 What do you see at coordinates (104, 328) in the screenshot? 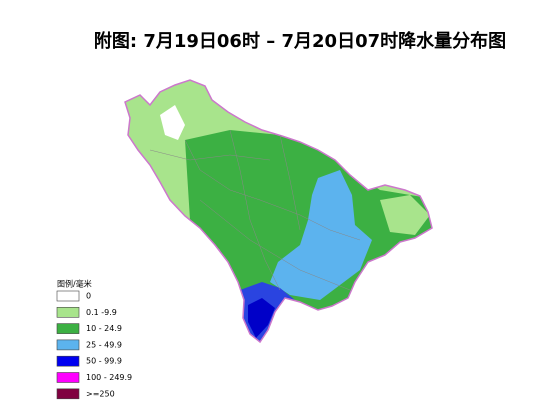
I see `legend-label: 10 - 24.9` at bounding box center [104, 328].